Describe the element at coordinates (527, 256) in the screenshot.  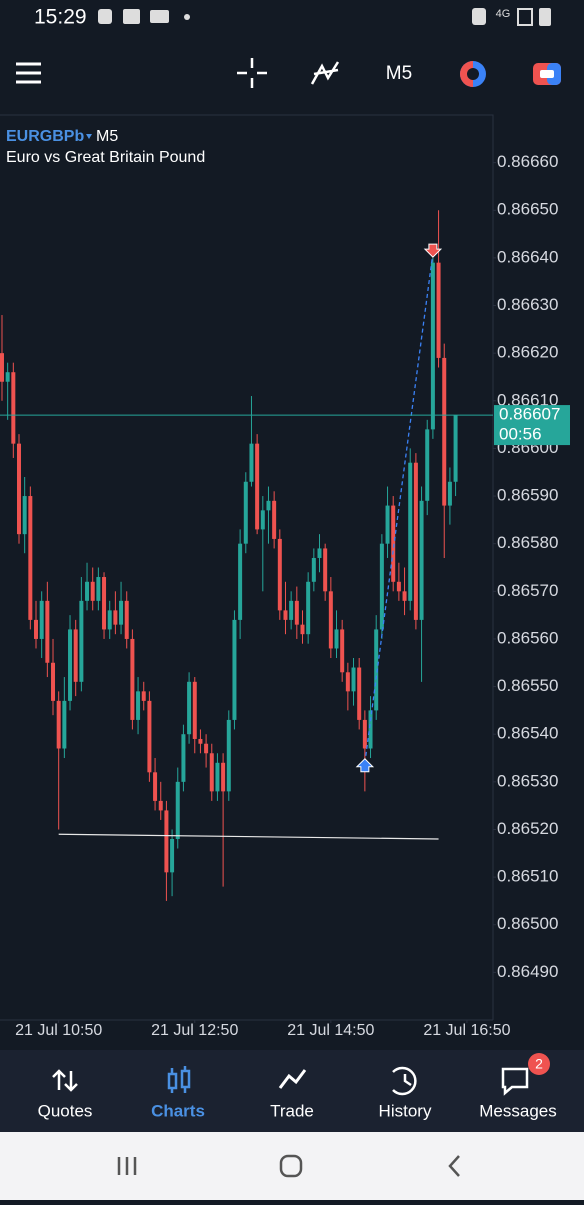
I see `y-tick-label: 0.86640` at that location.